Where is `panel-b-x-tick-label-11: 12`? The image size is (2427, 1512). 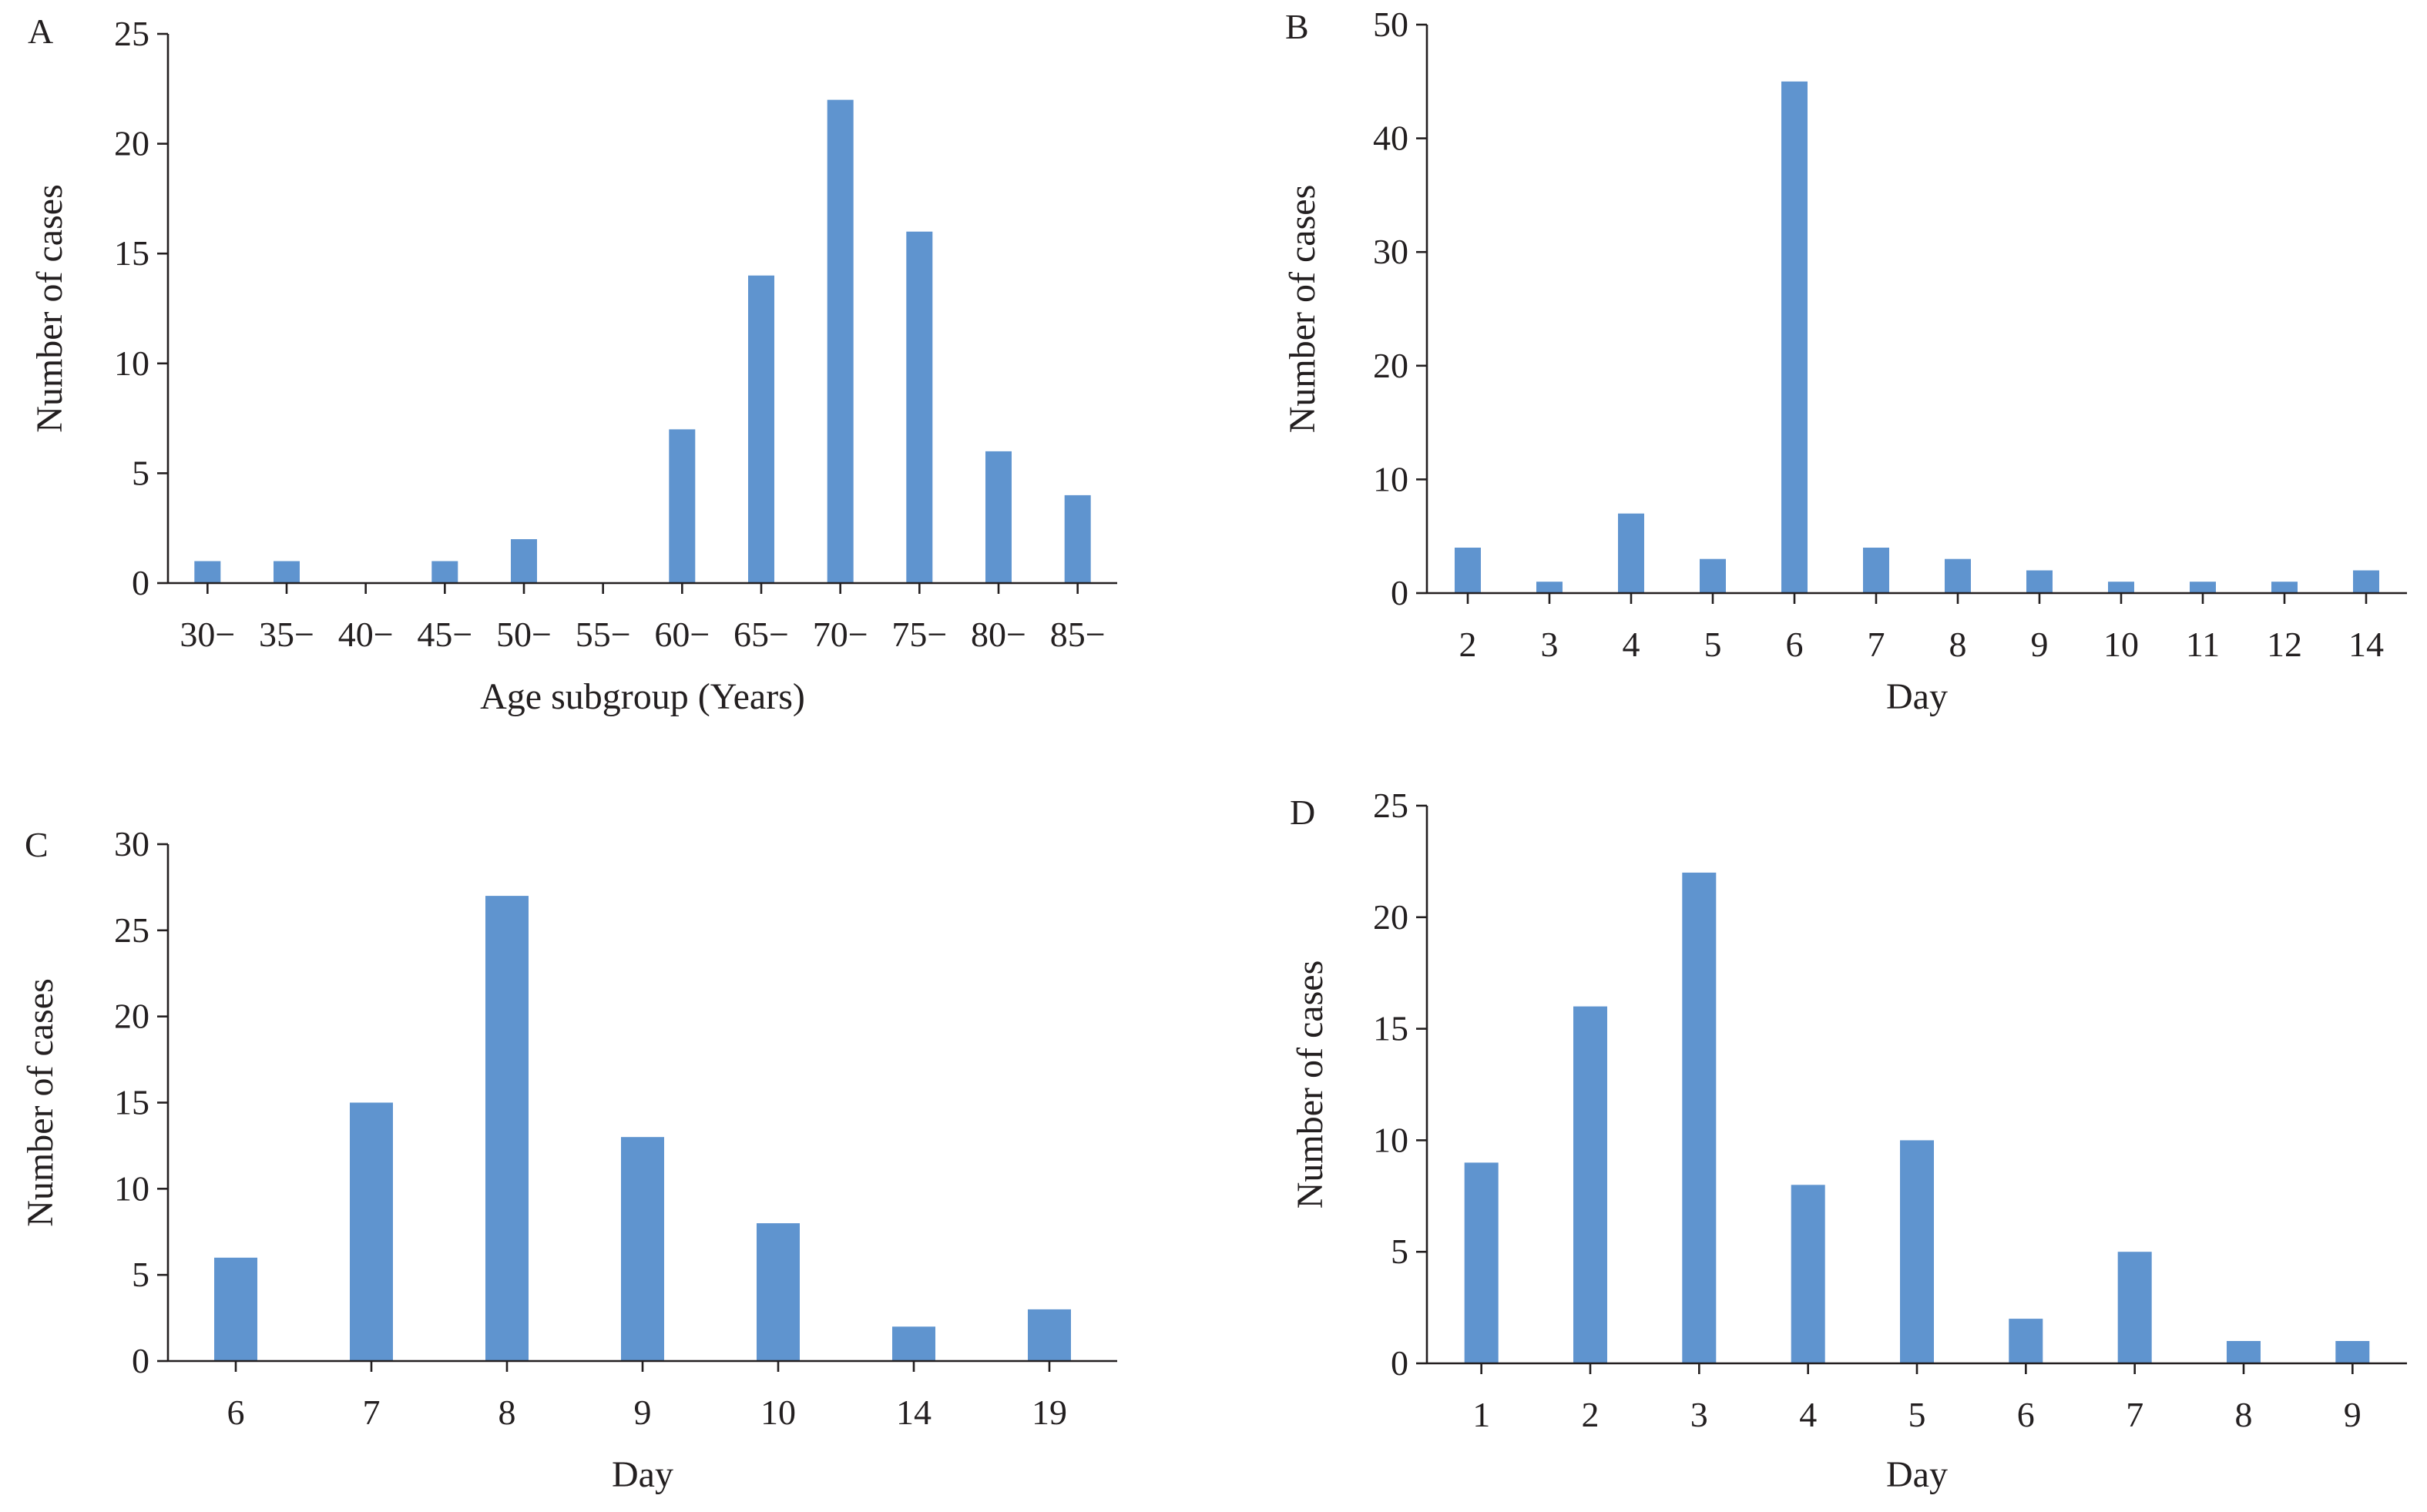
panel-b-x-tick-label-11: 12 is located at coordinates (2284, 644).